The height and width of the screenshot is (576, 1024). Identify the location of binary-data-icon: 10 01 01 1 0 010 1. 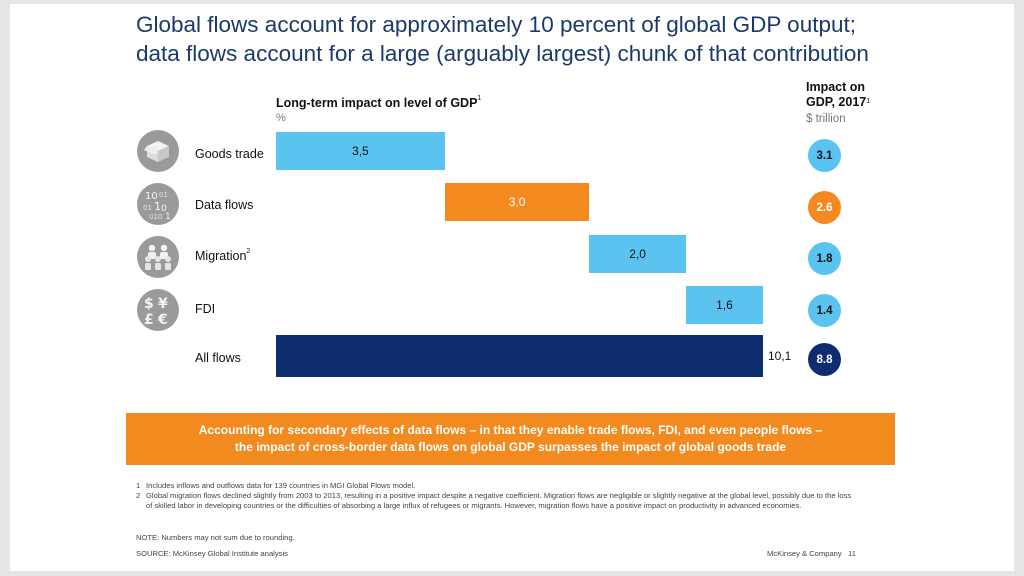
(158, 204).